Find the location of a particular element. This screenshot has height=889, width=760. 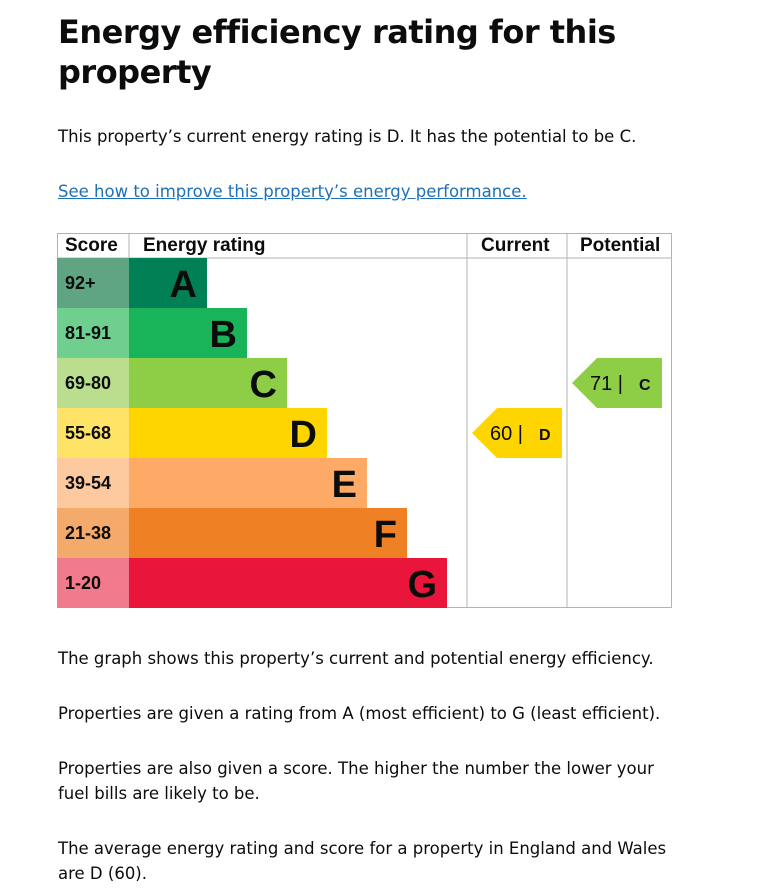

score-cell-D is located at coordinates (93, 433).